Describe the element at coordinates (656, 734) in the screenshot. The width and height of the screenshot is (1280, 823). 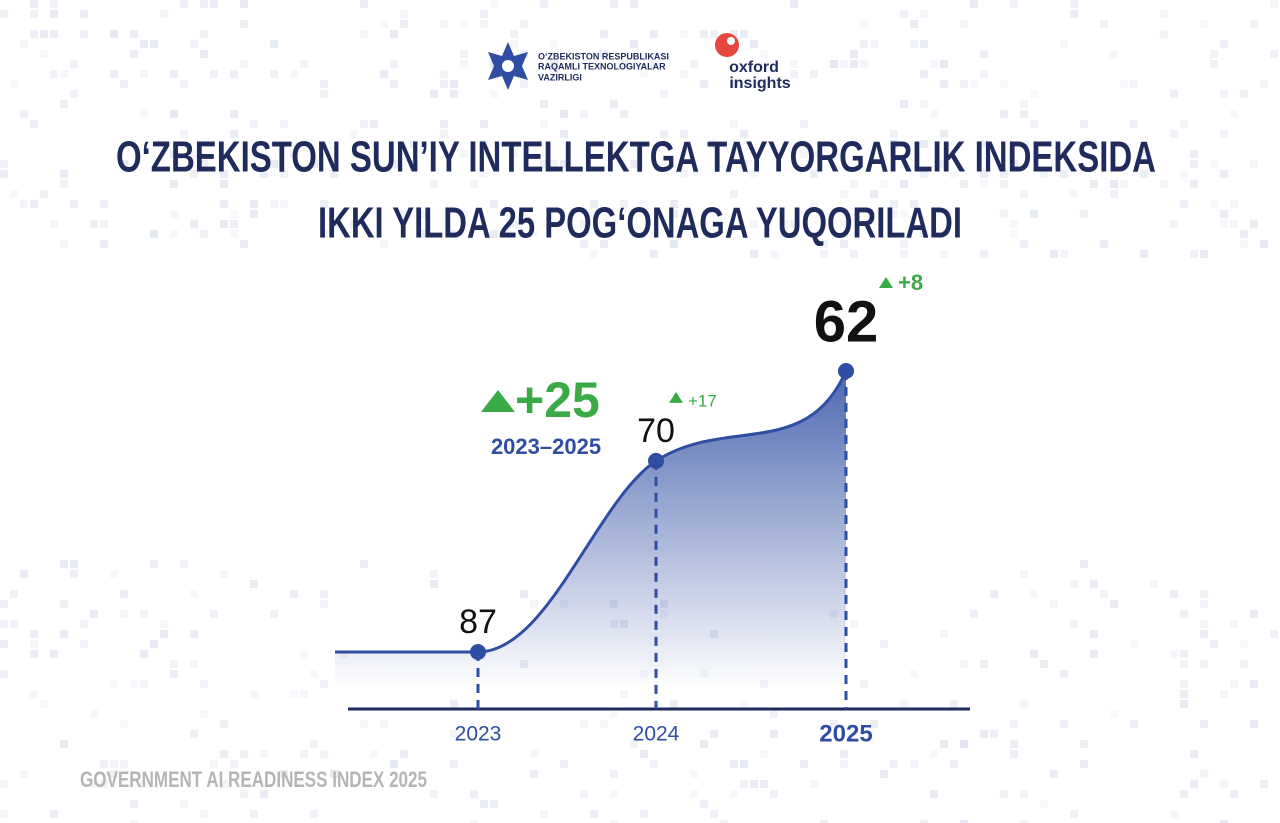
I see `x-tick-label: 2024` at that location.